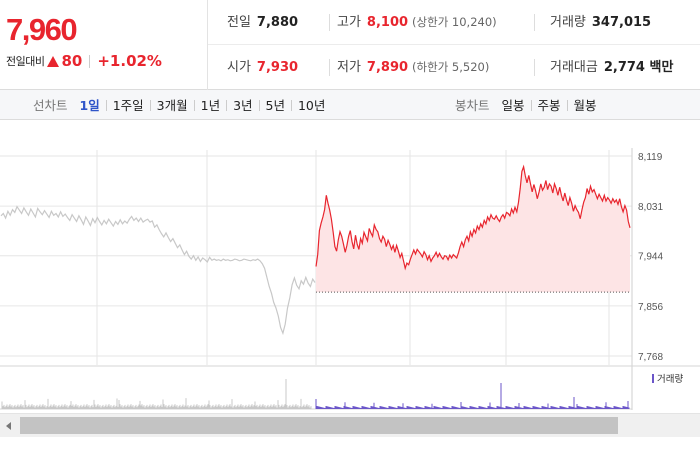  What do you see at coordinates (638, 67) in the screenshot?
I see `stat-value: 2,774 백만` at bounding box center [638, 67].